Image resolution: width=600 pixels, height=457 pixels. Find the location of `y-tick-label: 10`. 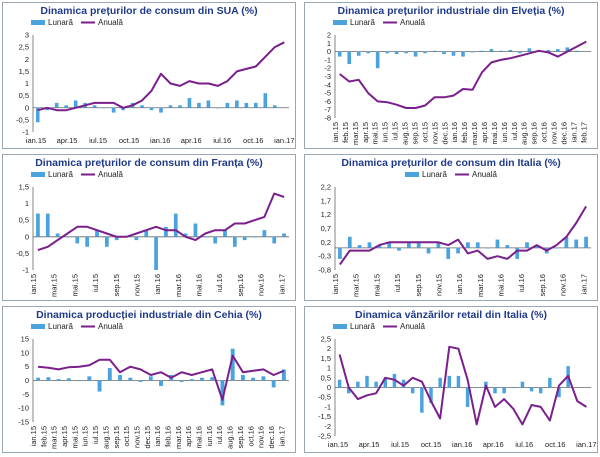

y-tick-label: 10 is located at coordinates (25, 352).